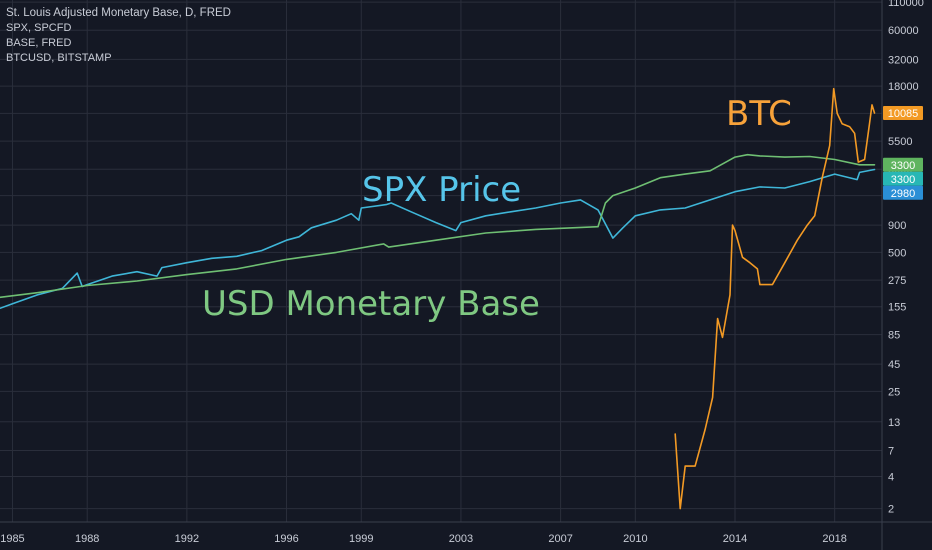 The height and width of the screenshot is (550, 932). What do you see at coordinates (286, 539) in the screenshot?
I see `x-tick-label: 1996` at bounding box center [286, 539].